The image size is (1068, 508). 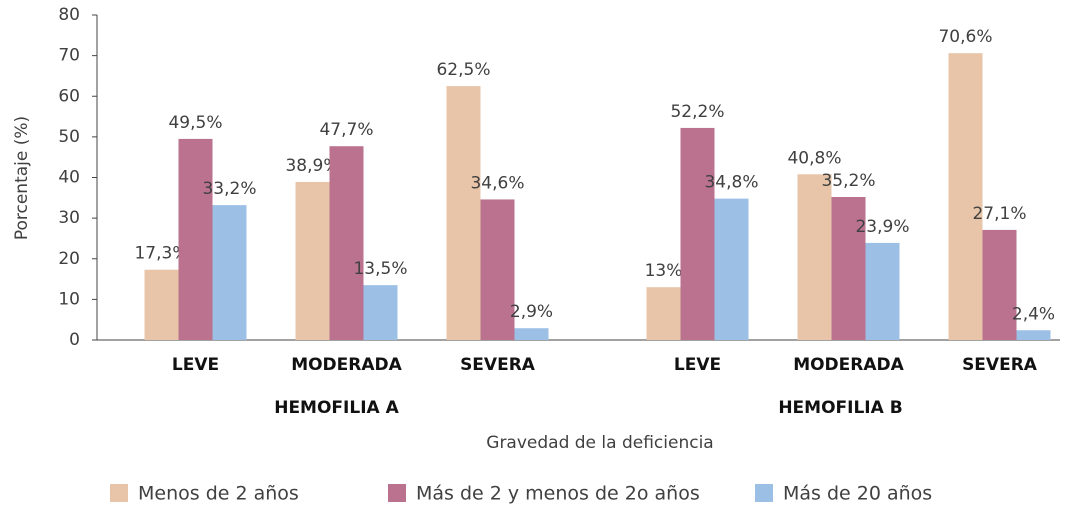 I want to click on legend-label: Menos de 2 años, so click(x=218, y=494).